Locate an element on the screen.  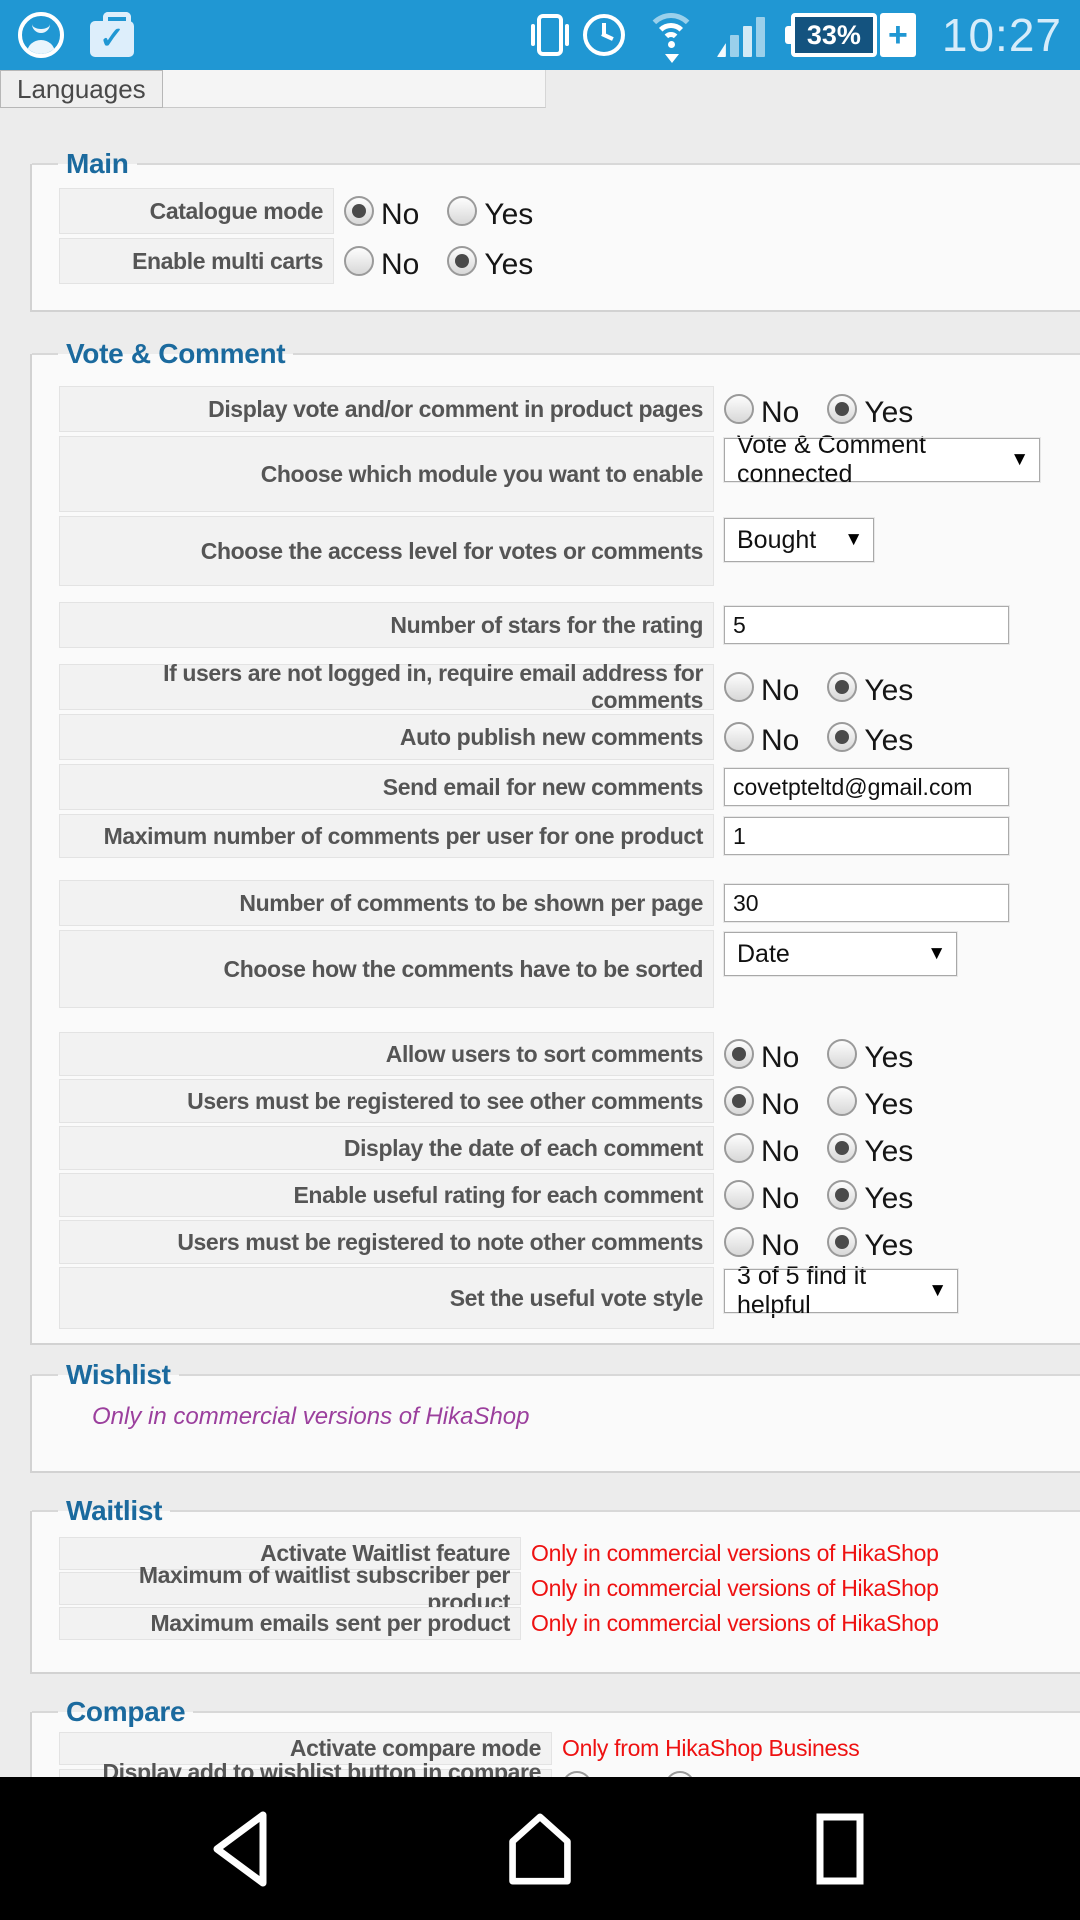
android-nav-bar is located at coordinates (540, 1848).